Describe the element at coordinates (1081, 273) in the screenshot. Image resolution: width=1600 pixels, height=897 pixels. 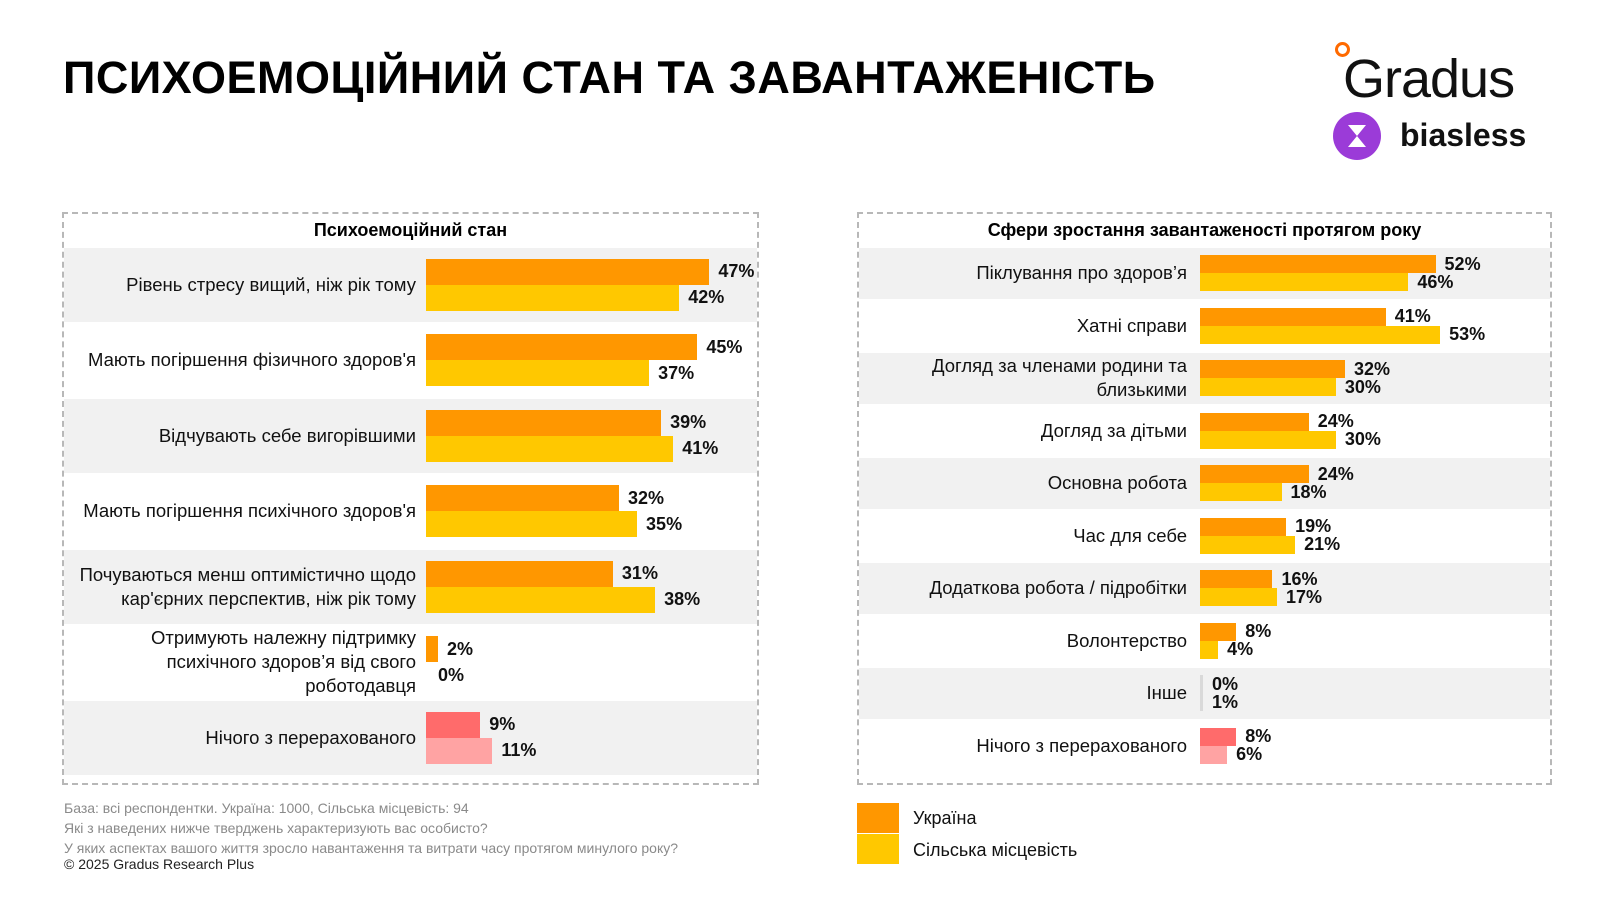
I see `category-label: Піклування про здоров’я` at that location.